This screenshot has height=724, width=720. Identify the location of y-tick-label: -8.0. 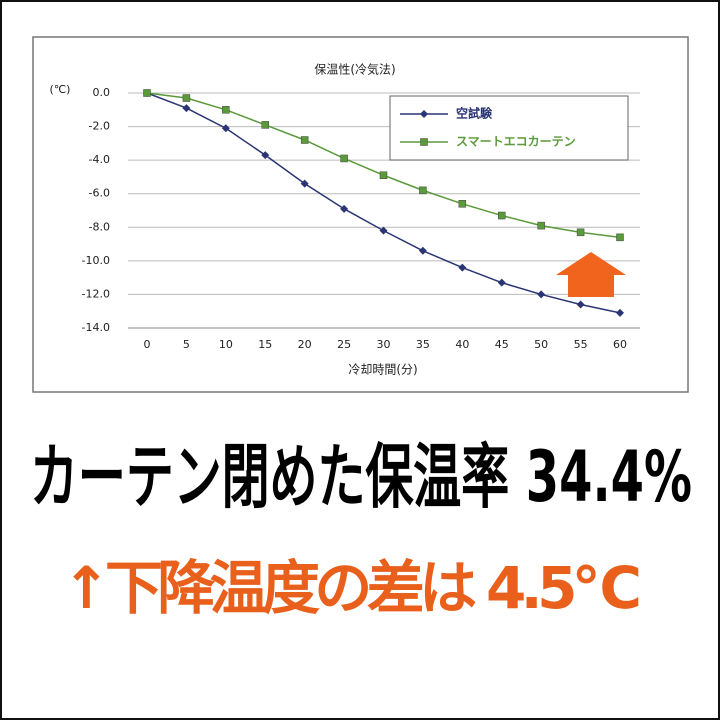
(99, 226).